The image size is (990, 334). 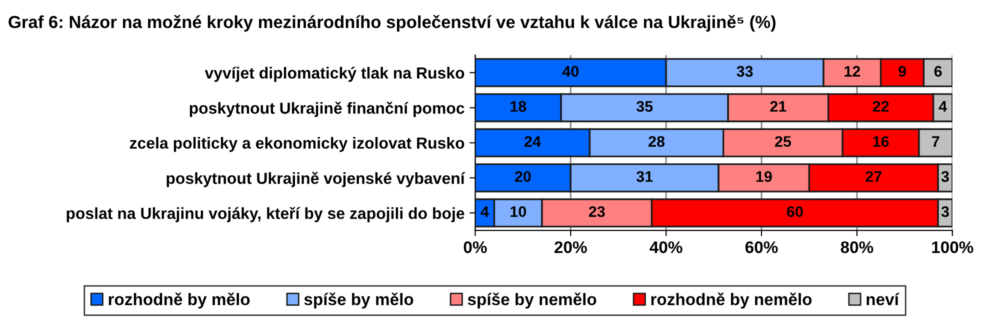 What do you see at coordinates (359, 300) in the screenshot?
I see `legend-label: spíše by mělo` at bounding box center [359, 300].